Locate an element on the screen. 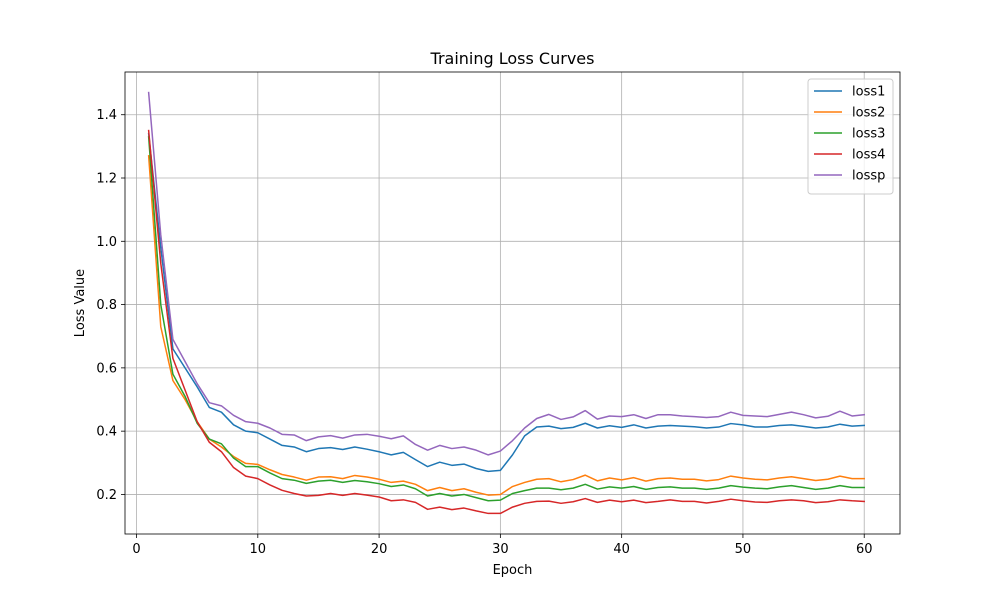 This screenshot has width=1000, height=600. x-axis-label: Epoch is located at coordinates (513, 570).